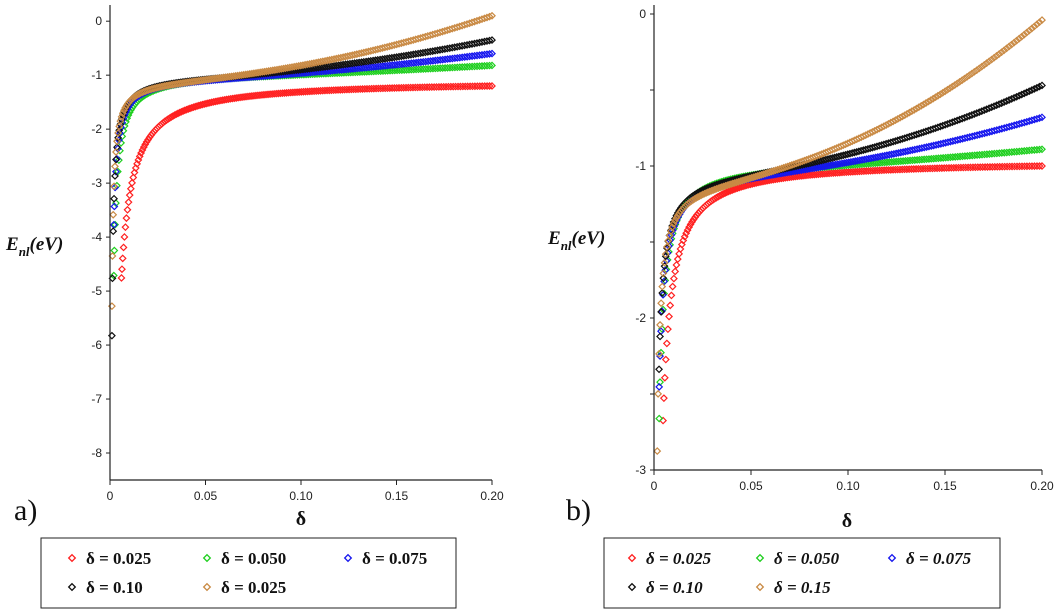 The width and height of the screenshot is (1058, 612). Describe the element at coordinates (642, 14) in the screenshot. I see `y-tick-label: 0` at that location.